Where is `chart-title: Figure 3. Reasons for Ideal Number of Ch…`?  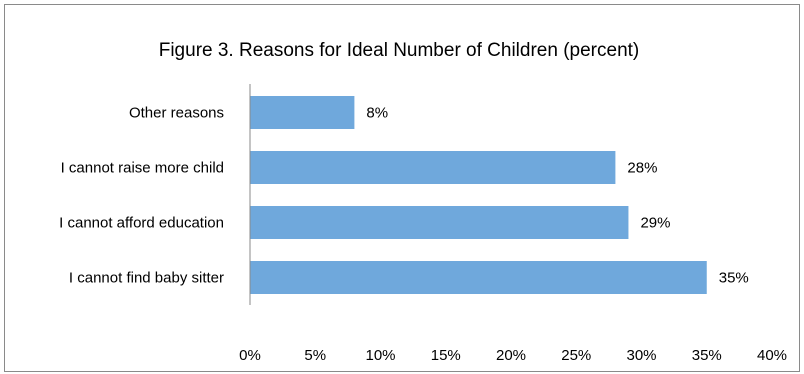 chart-title: Figure 3. Reasons for Ideal Number of Ch… is located at coordinates (399, 50).